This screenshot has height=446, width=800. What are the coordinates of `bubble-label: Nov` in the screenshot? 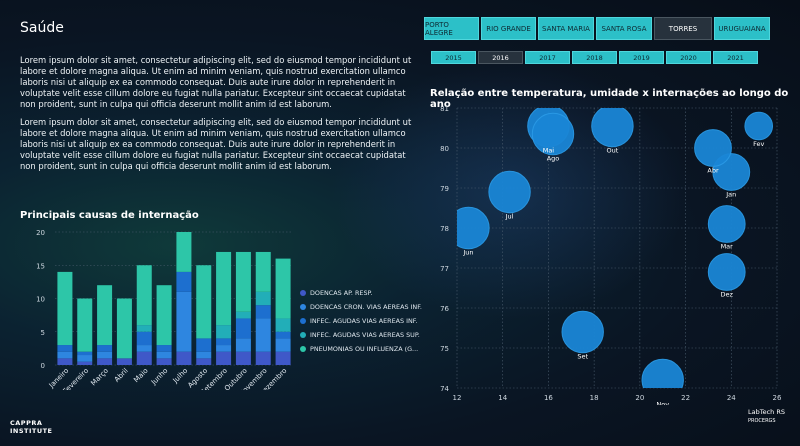 It's located at (662, 403).